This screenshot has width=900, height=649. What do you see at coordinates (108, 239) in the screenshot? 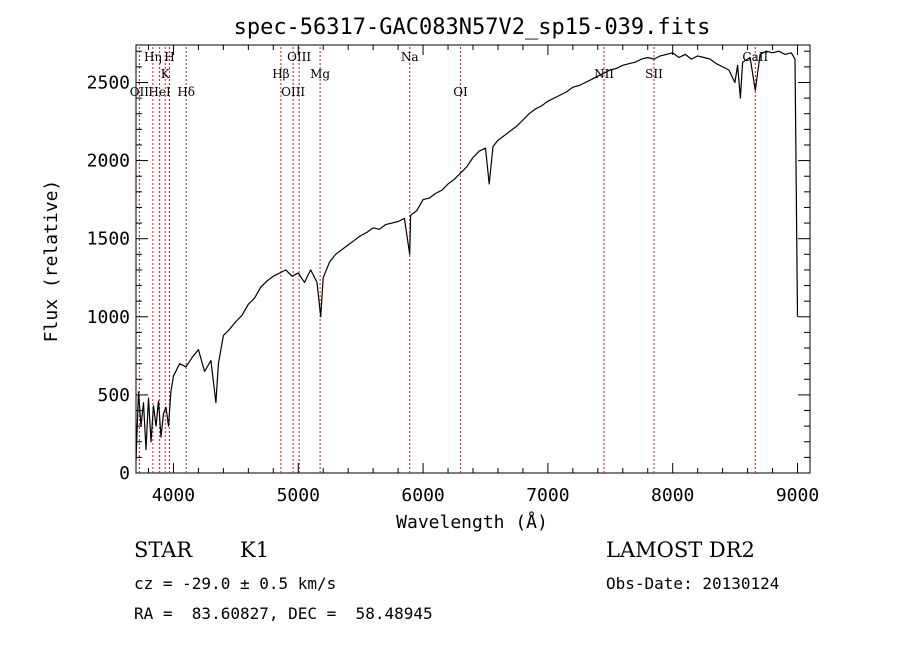
I see `y-tick-label: 1500` at bounding box center [108, 239].